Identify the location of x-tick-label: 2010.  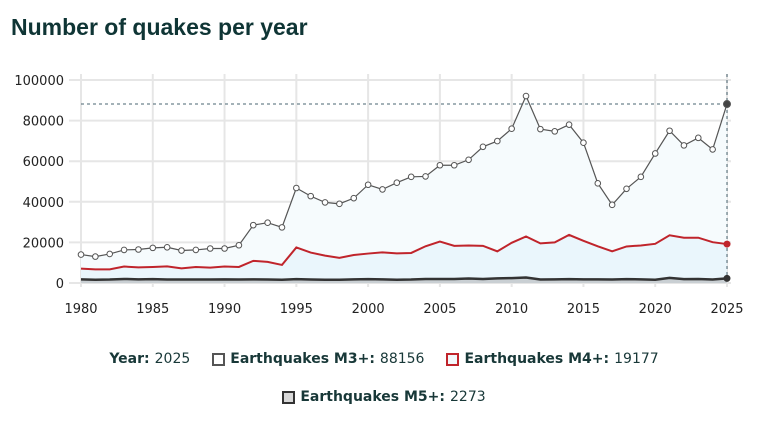
(511, 309).